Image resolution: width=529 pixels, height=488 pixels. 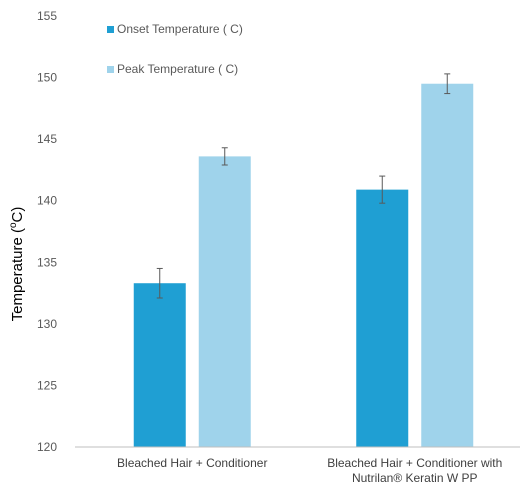 I want to click on x-tick-label: Nutrilan® Keratin W PP, so click(x=415, y=477).